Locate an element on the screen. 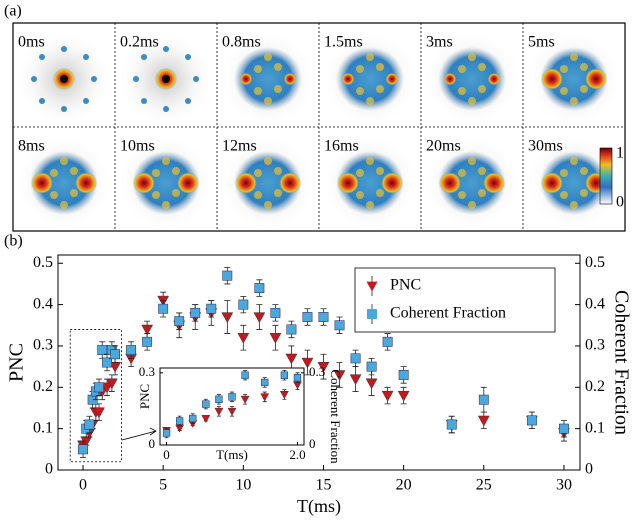 This screenshot has width=634, height=522. y2-tick-label: 0.3 is located at coordinates (595, 345).